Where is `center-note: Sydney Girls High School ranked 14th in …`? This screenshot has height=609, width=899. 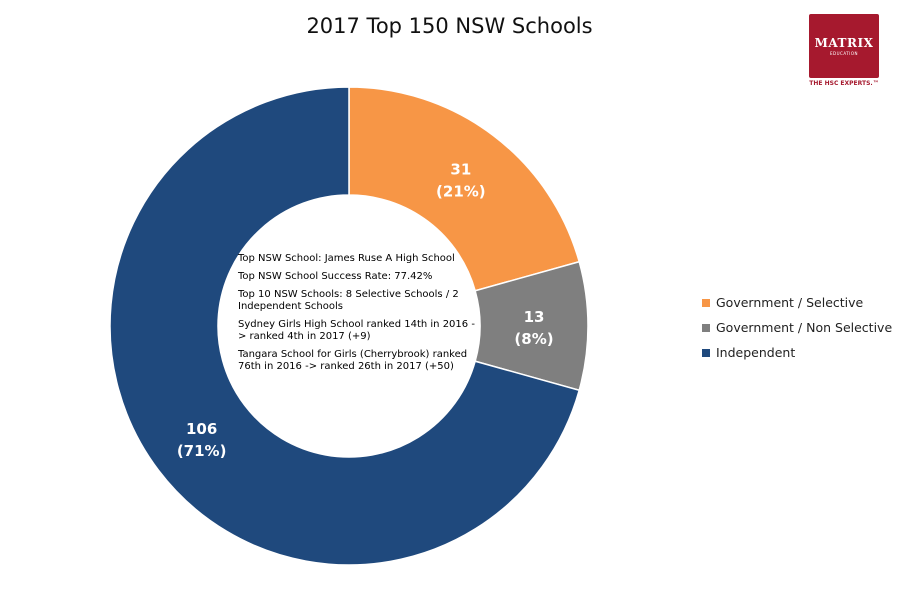 center-note: Sydney Girls High School ranked 14th in … is located at coordinates (356, 330).